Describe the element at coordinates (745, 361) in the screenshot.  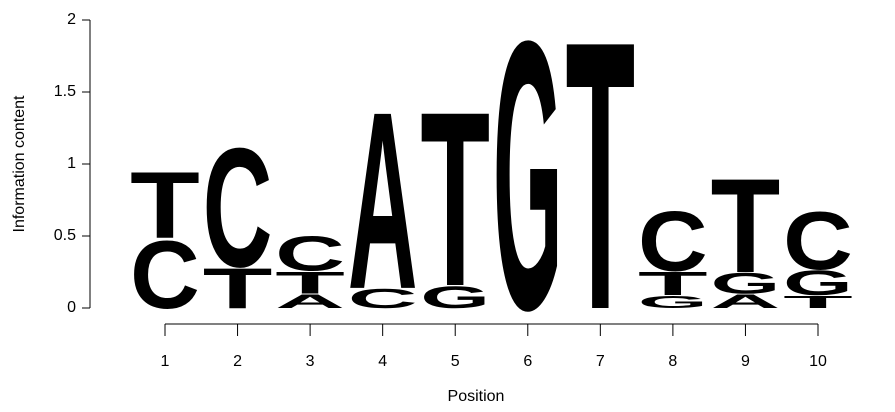
I see `x-tick-label: 9` at that location.